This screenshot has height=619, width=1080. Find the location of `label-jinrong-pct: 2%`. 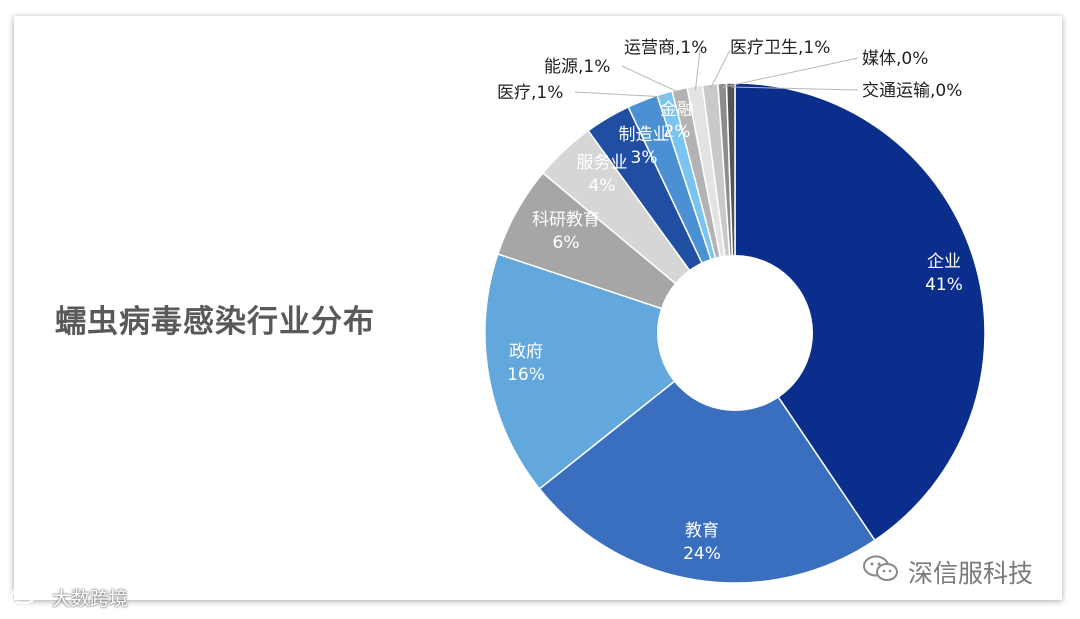

label-jinrong-pct: 2% is located at coordinates (677, 132).